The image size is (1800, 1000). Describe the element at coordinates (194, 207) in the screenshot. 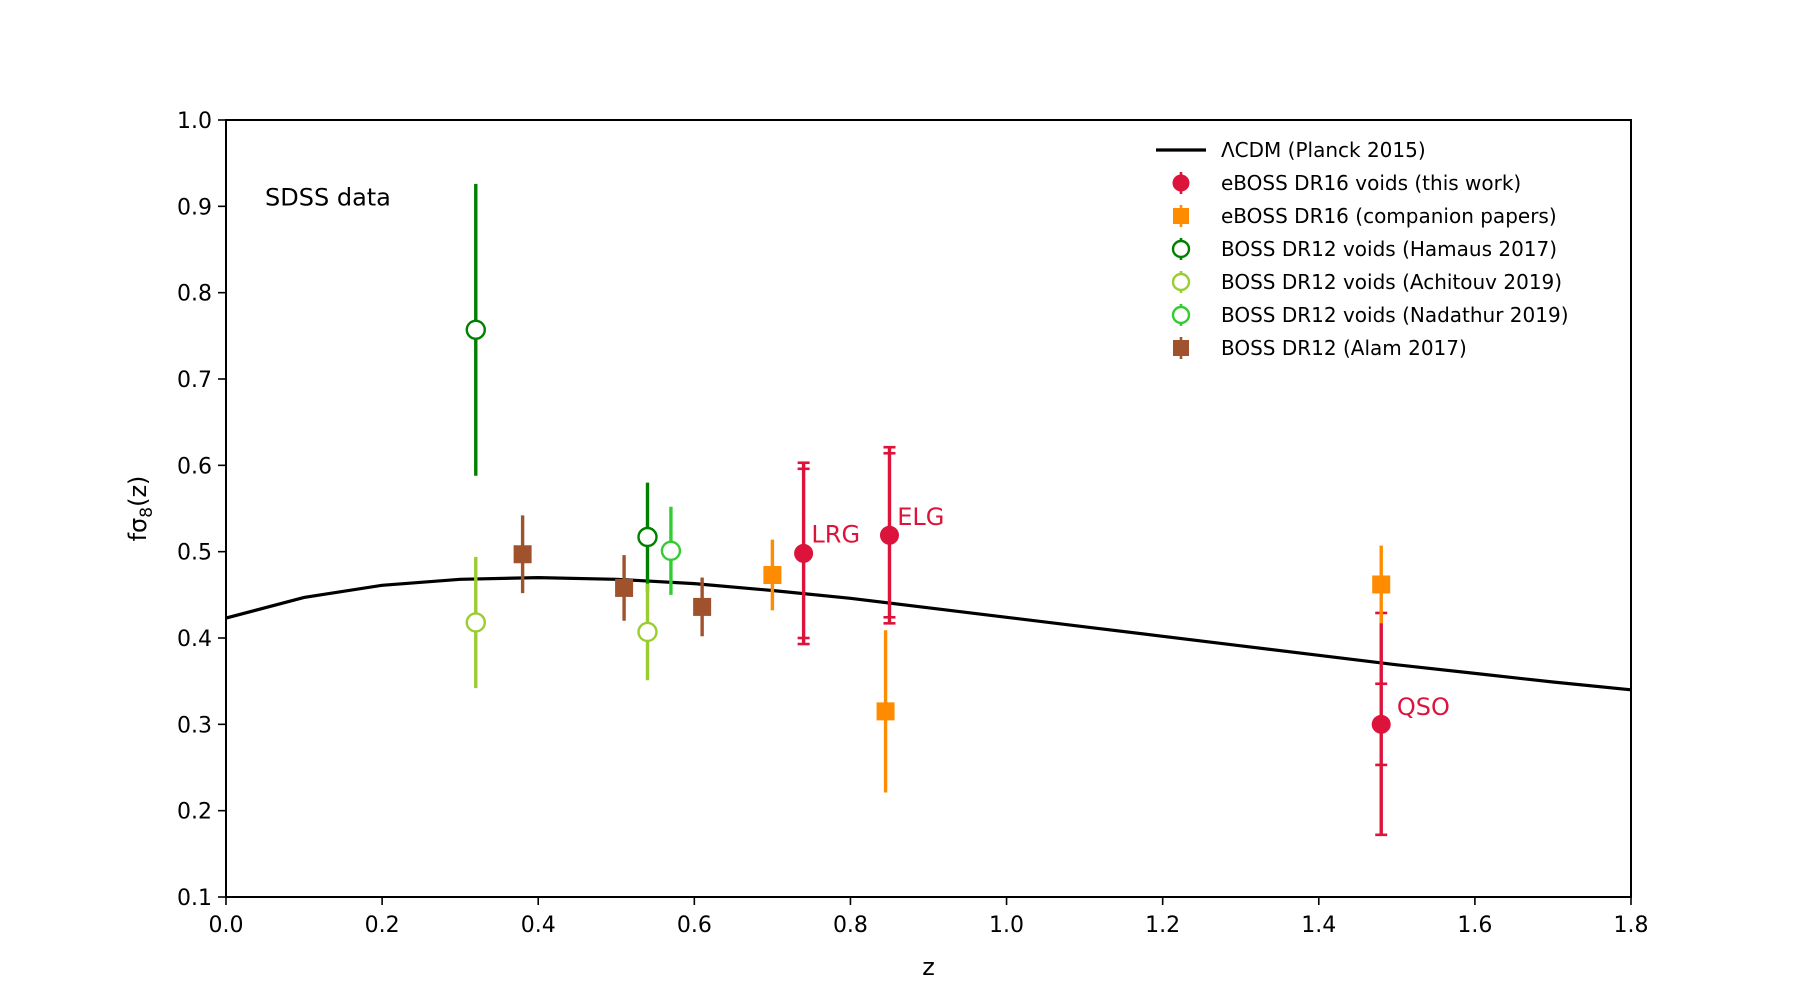

I see `y-tick-label: 0.9` at that location.